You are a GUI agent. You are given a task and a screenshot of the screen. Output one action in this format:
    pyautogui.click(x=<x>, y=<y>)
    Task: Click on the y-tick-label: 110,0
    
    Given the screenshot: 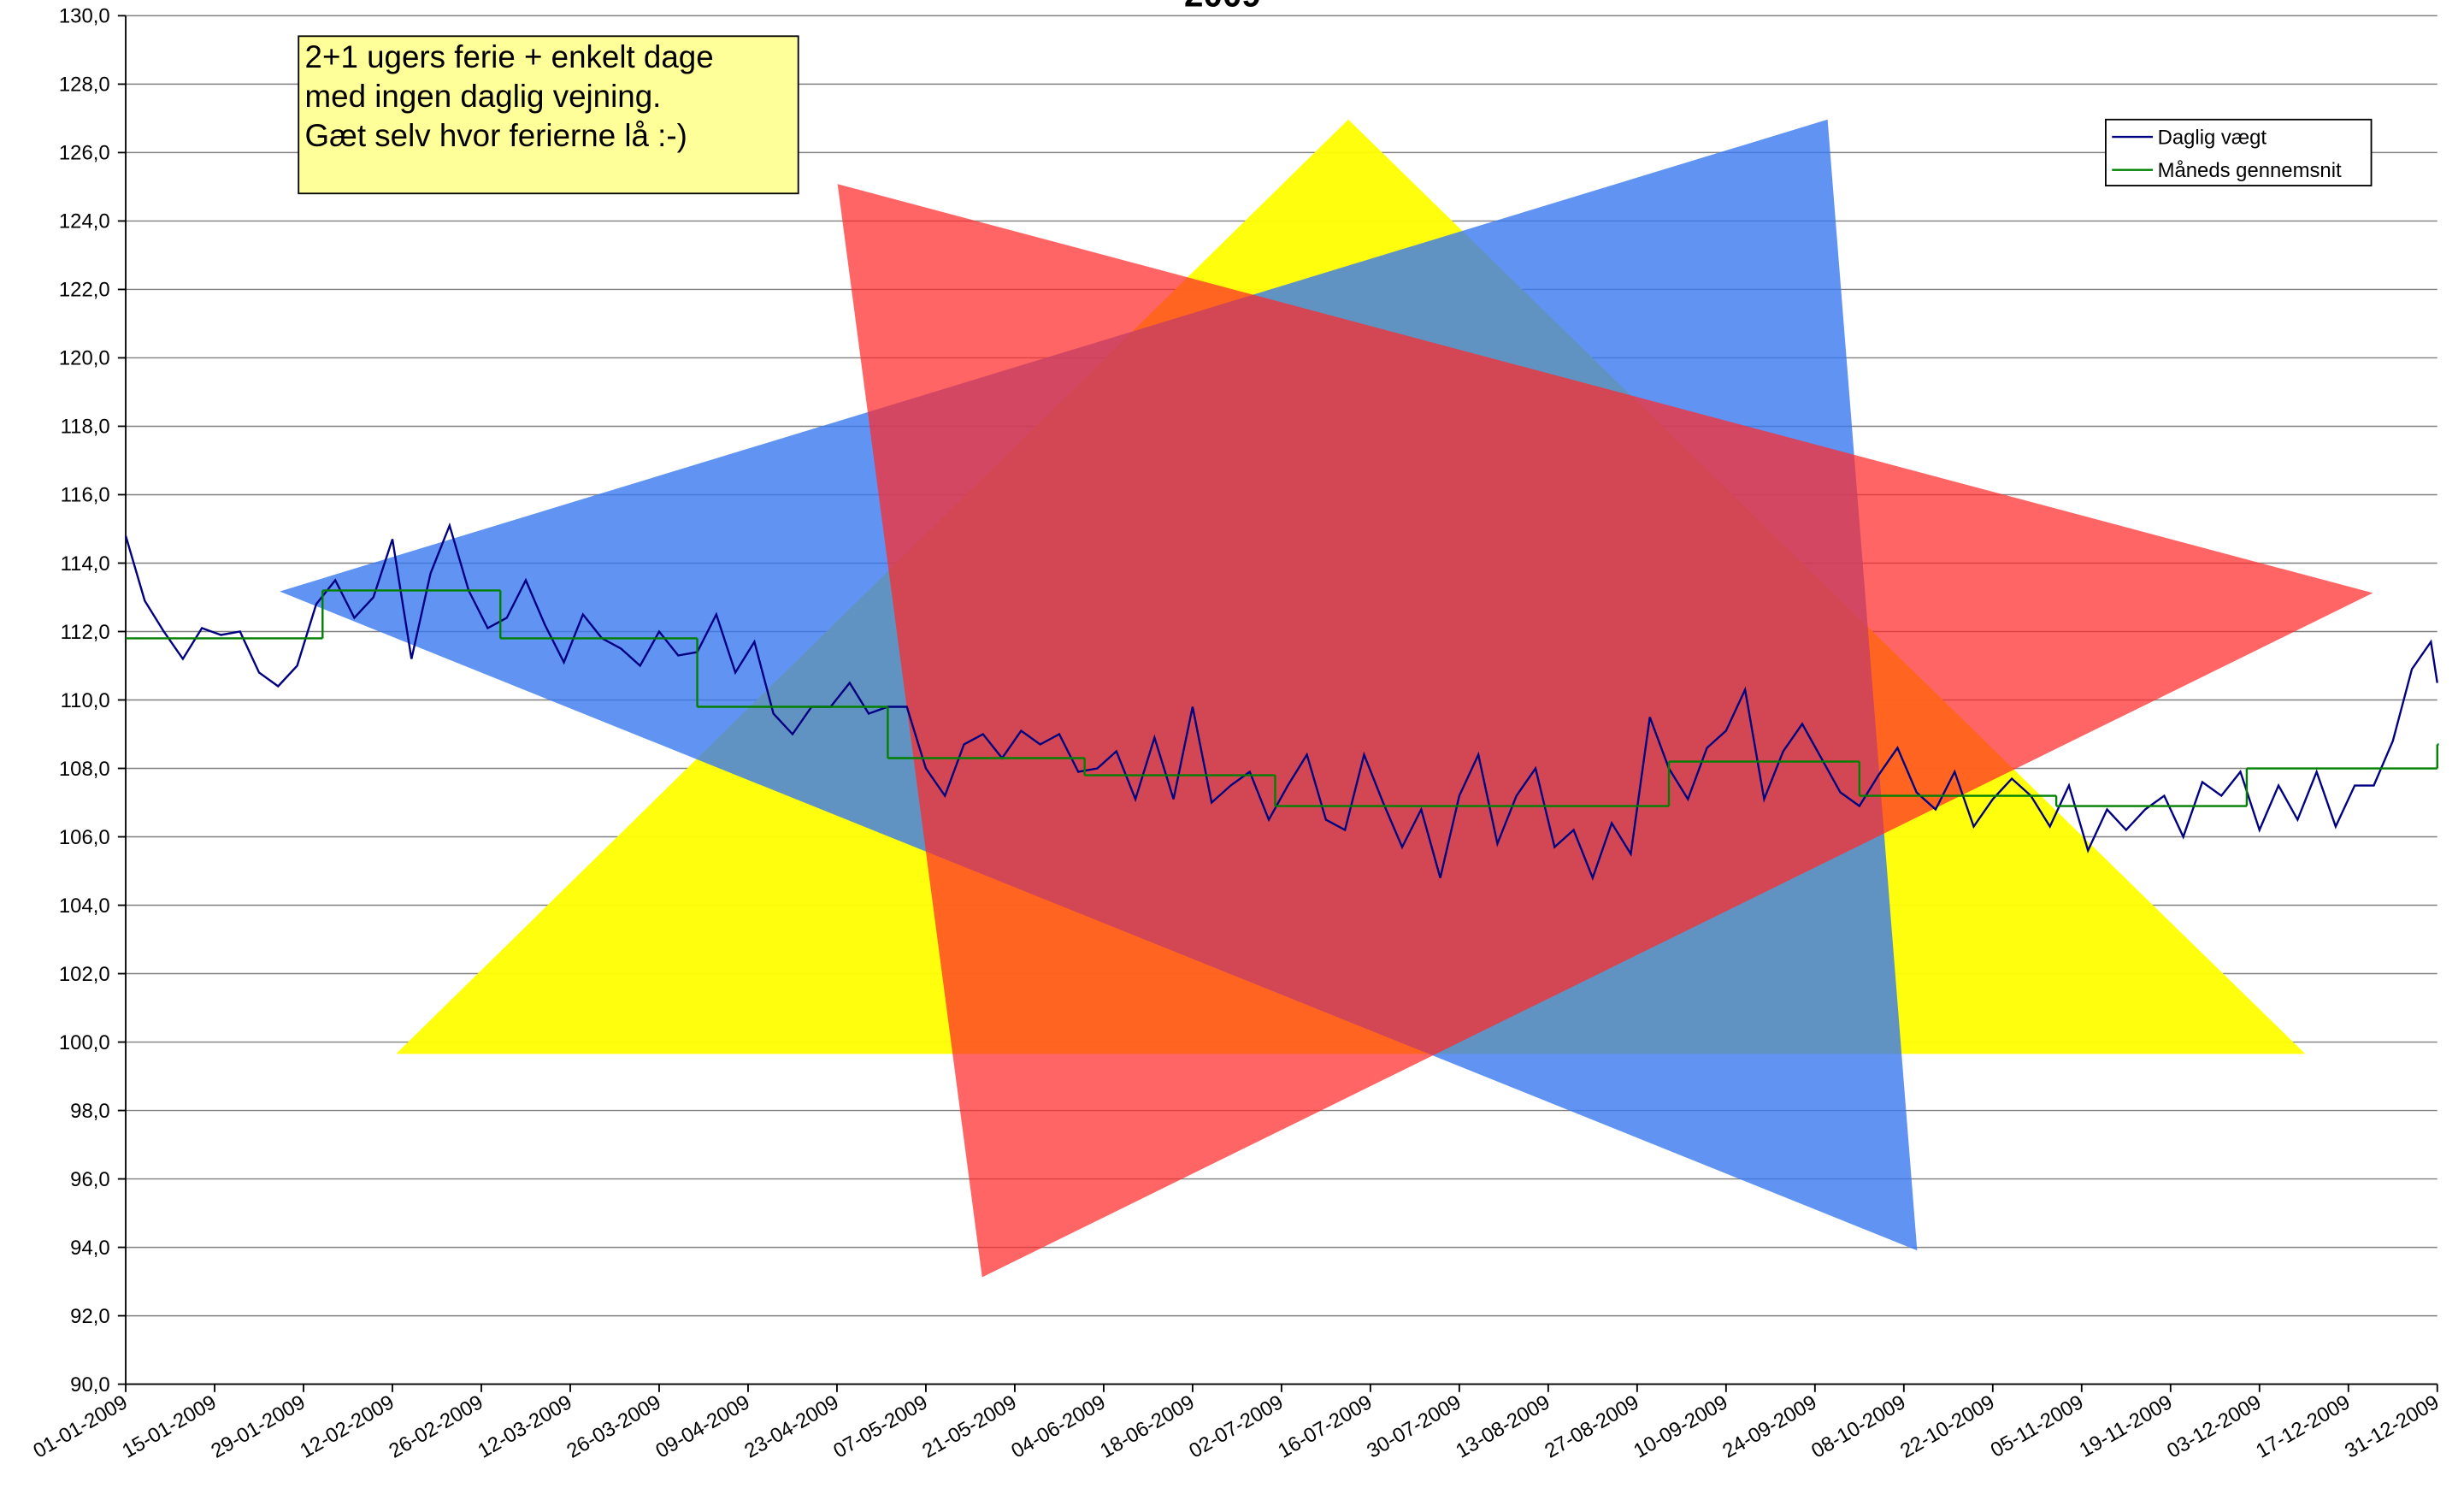 What is the action you would take?
    pyautogui.click(x=85, y=701)
    